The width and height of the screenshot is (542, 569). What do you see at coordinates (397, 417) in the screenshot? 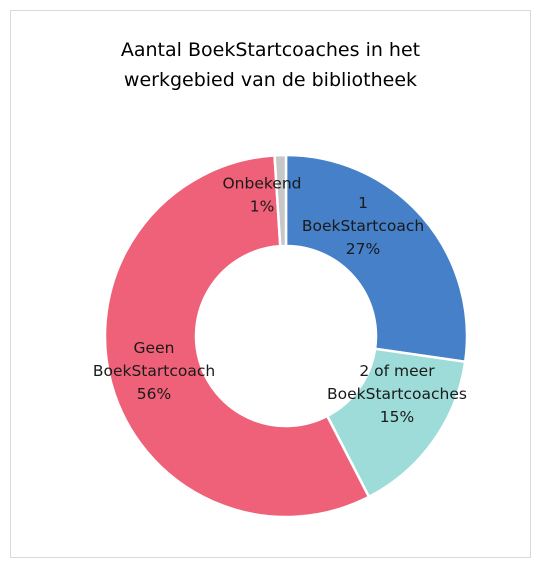
I see `slice-value-label: 15%` at bounding box center [397, 417].